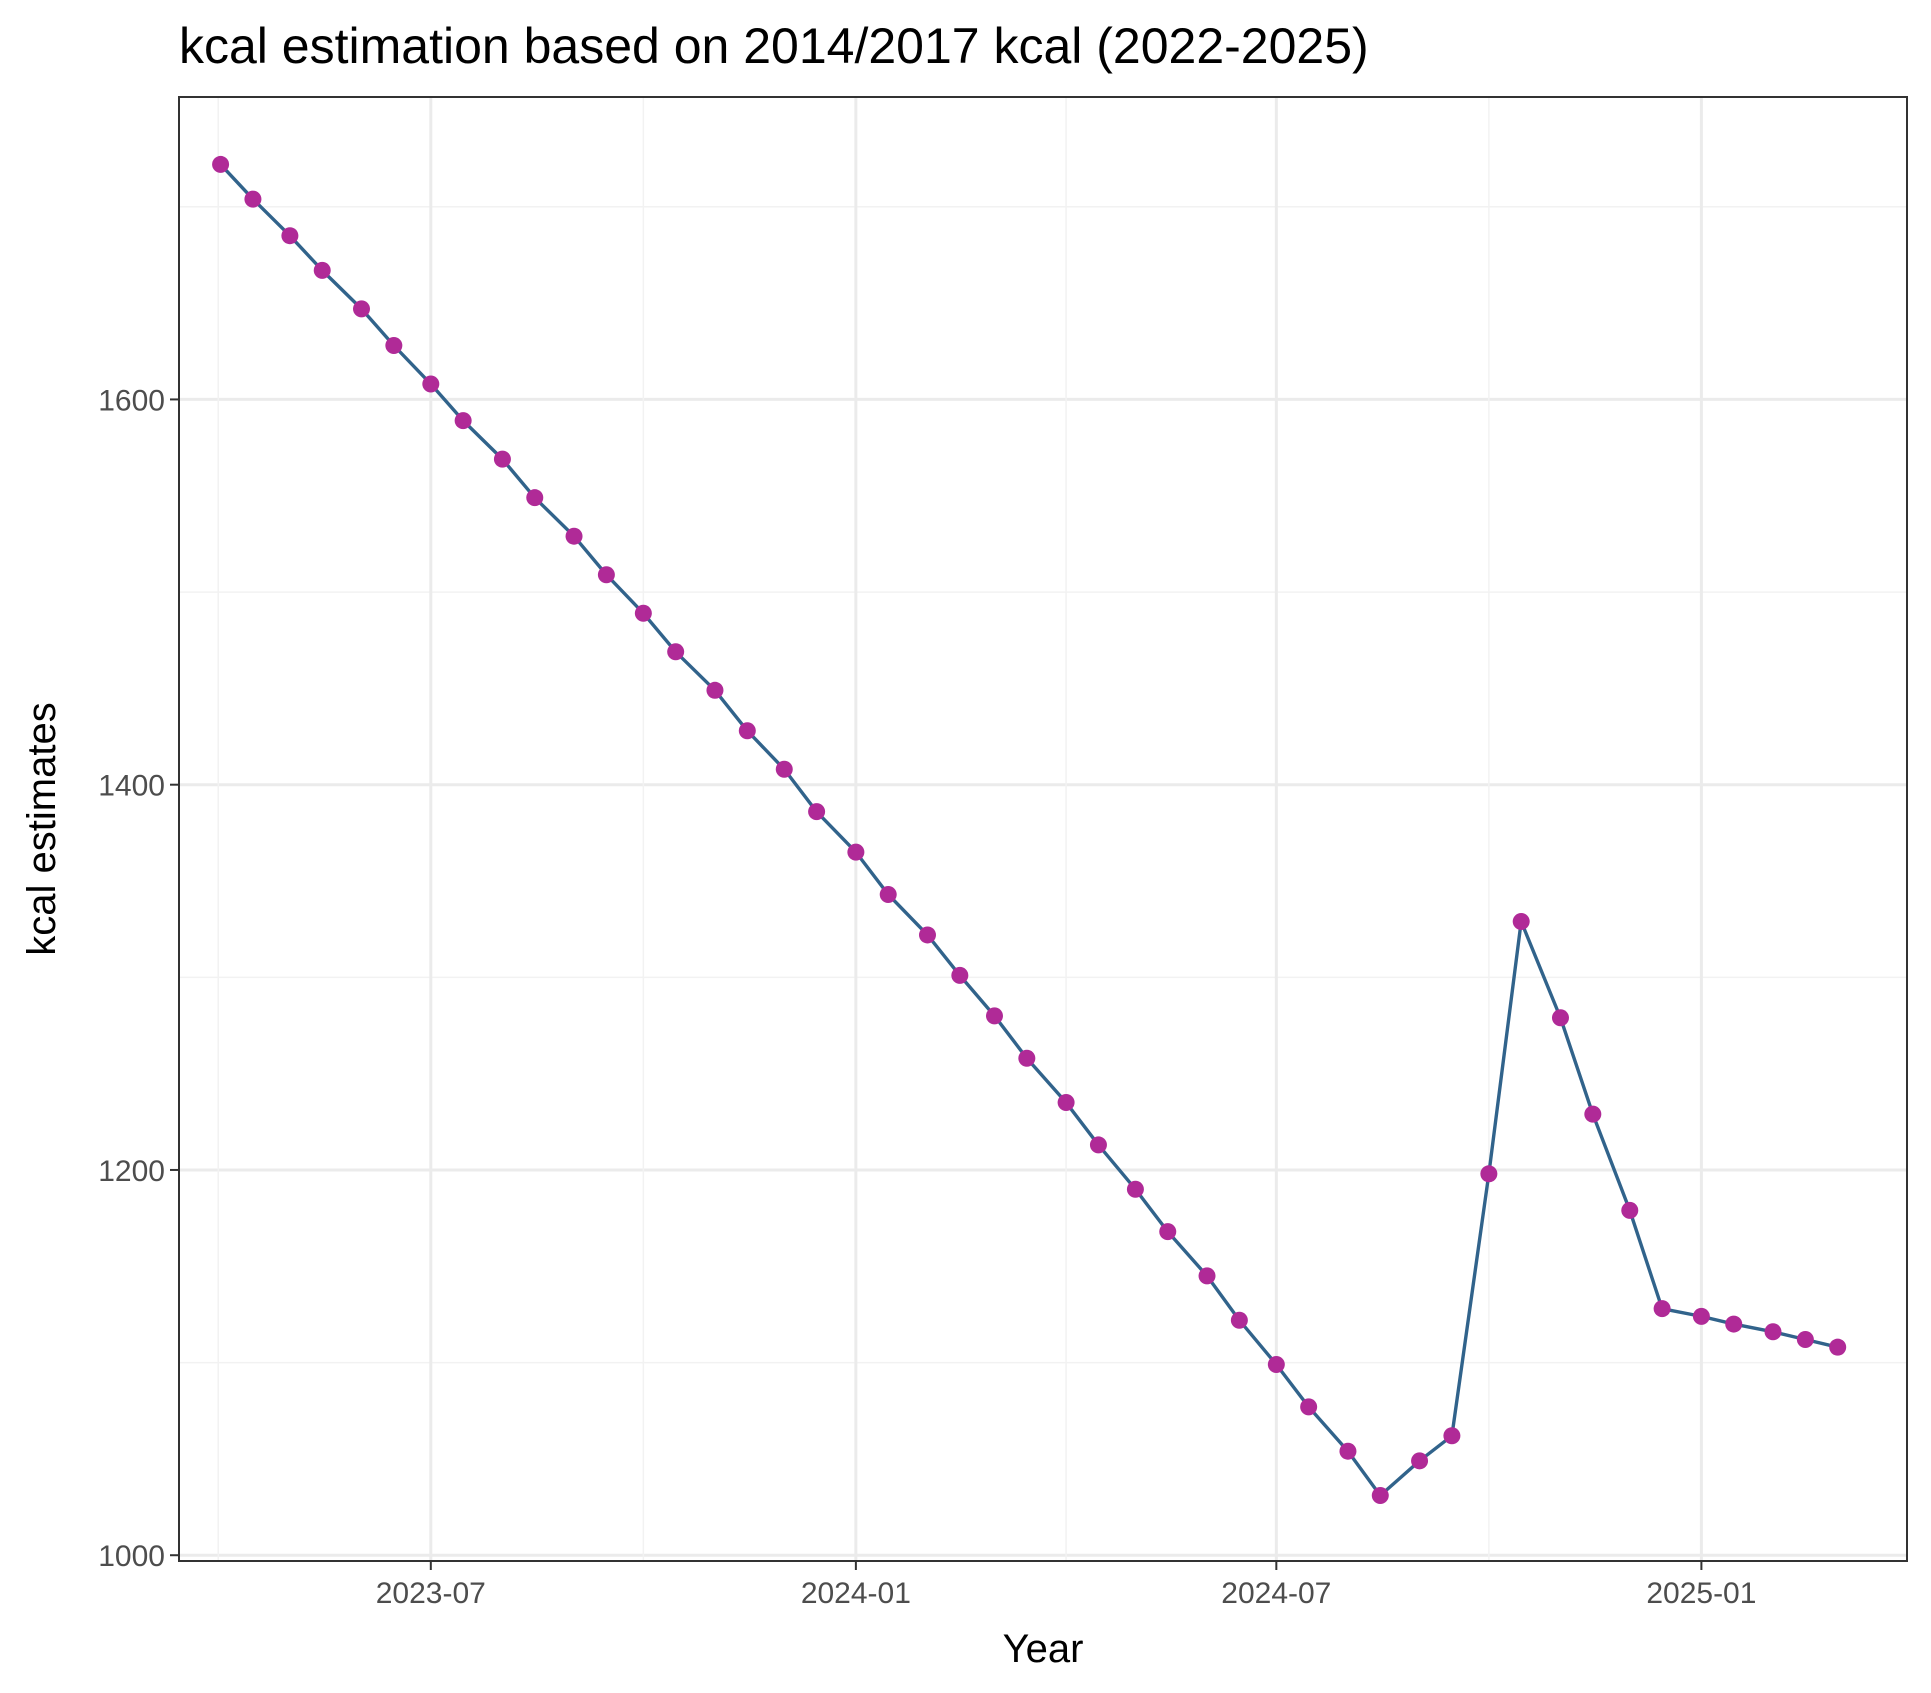 The width and height of the screenshot is (1931, 1693). What do you see at coordinates (1066, 1585) in the screenshot?
I see `x-axis: 2023-07 2024-01 2024-07 2025-01` at bounding box center [1066, 1585].